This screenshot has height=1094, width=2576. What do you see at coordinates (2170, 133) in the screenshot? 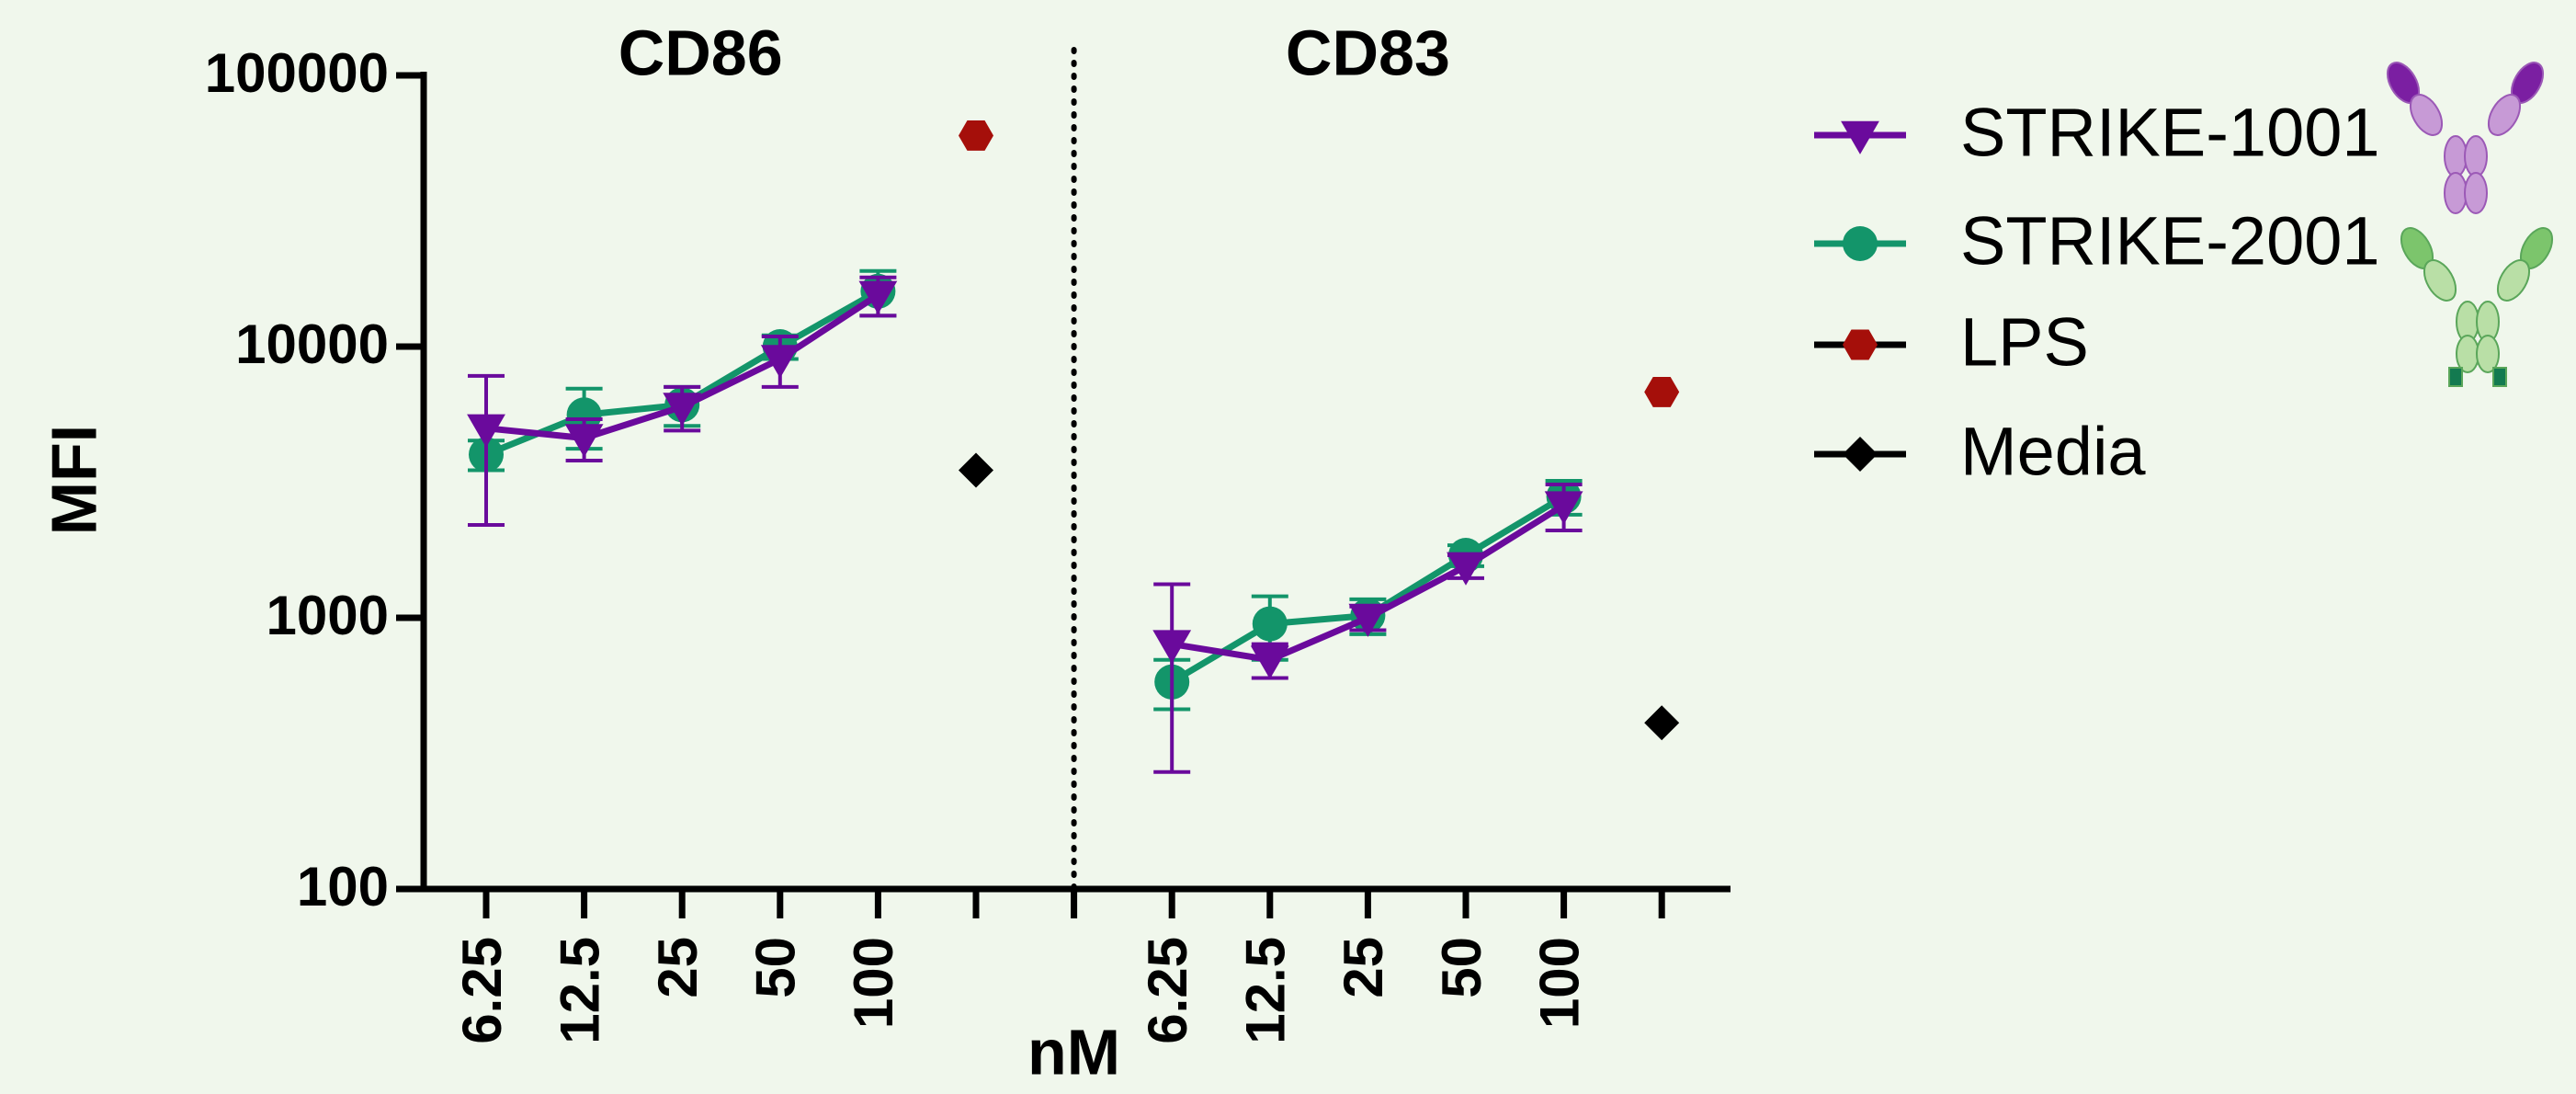
I see `legend-label: STRIKE-1001` at bounding box center [2170, 133].